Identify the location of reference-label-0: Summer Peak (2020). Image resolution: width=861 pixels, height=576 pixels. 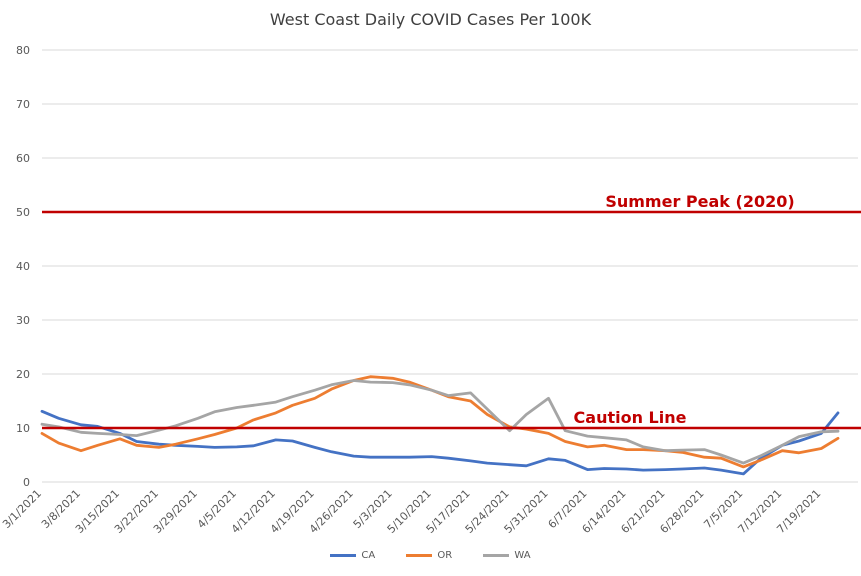
(699, 201).